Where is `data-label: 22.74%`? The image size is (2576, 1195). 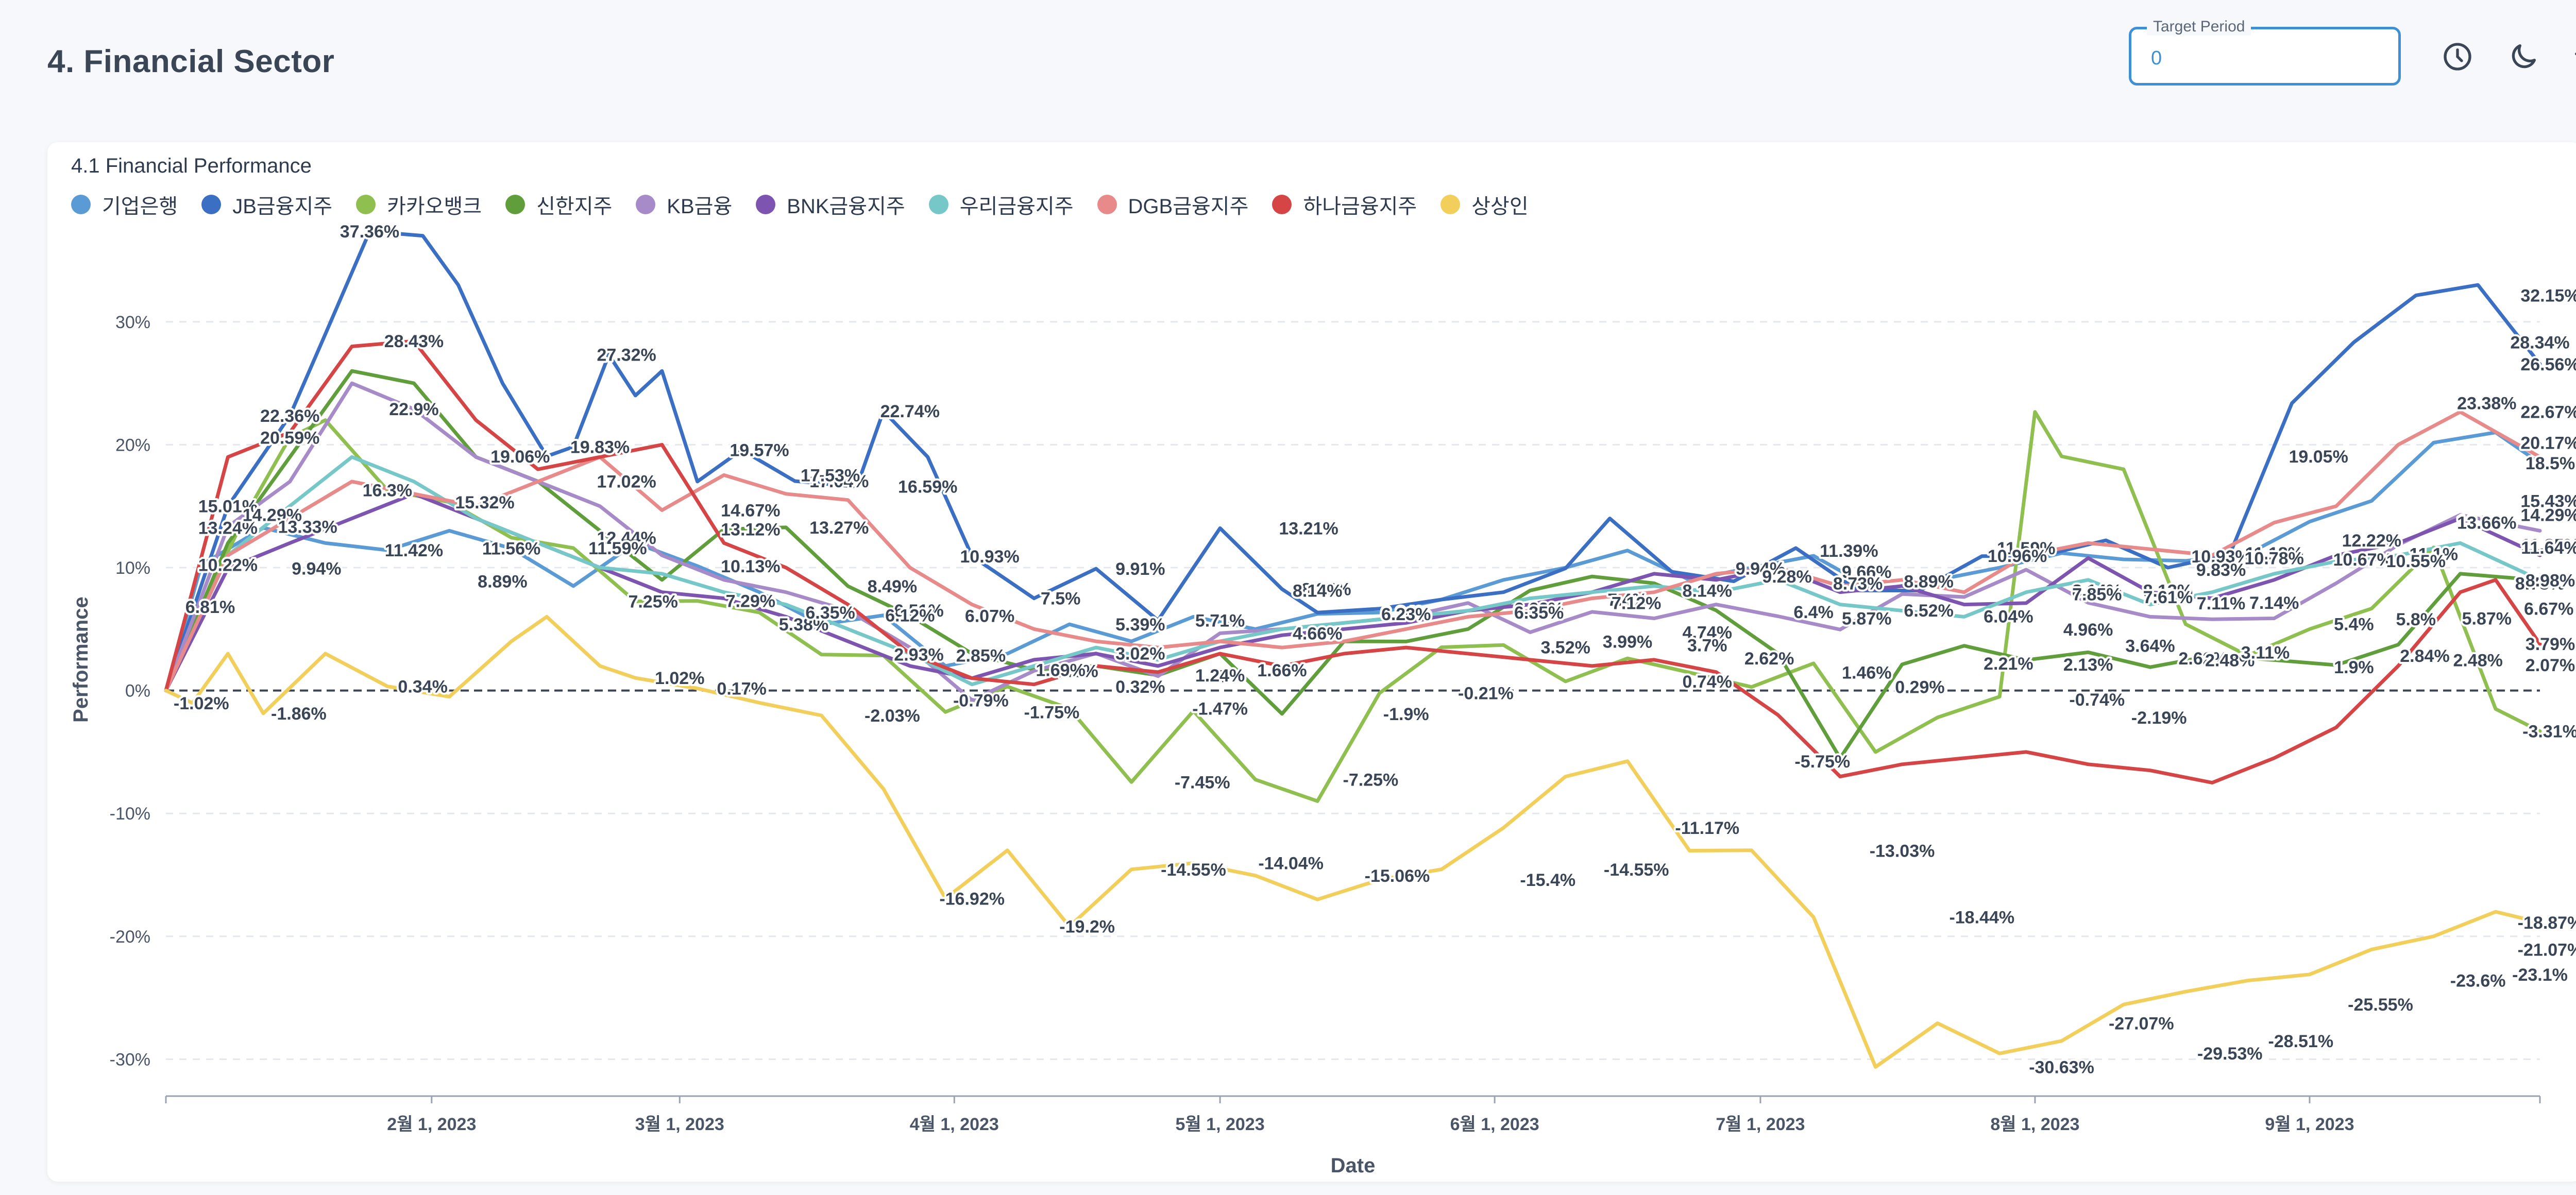 data-label: 22.74% is located at coordinates (910, 411).